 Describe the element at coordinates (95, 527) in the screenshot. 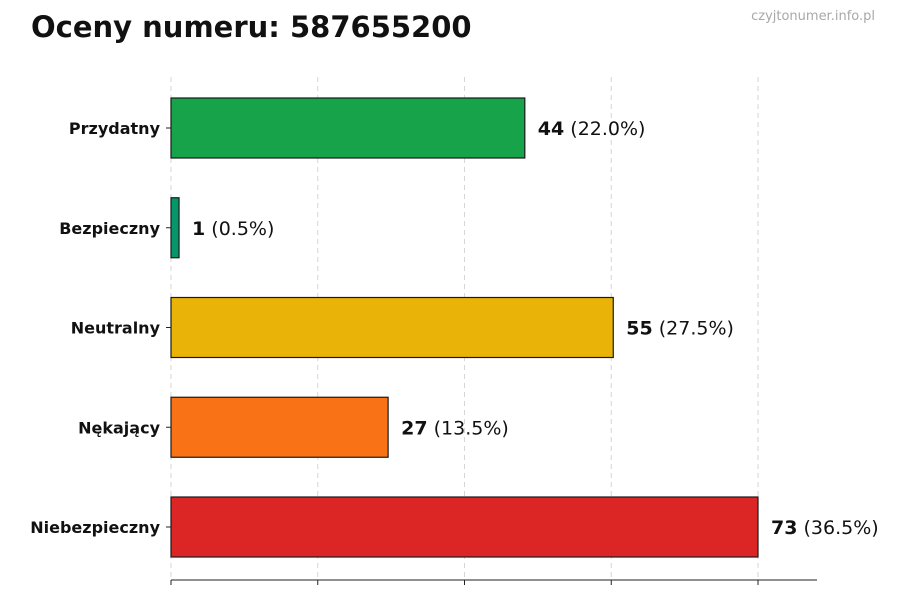

I see `category-label: Niebezpieczny` at that location.